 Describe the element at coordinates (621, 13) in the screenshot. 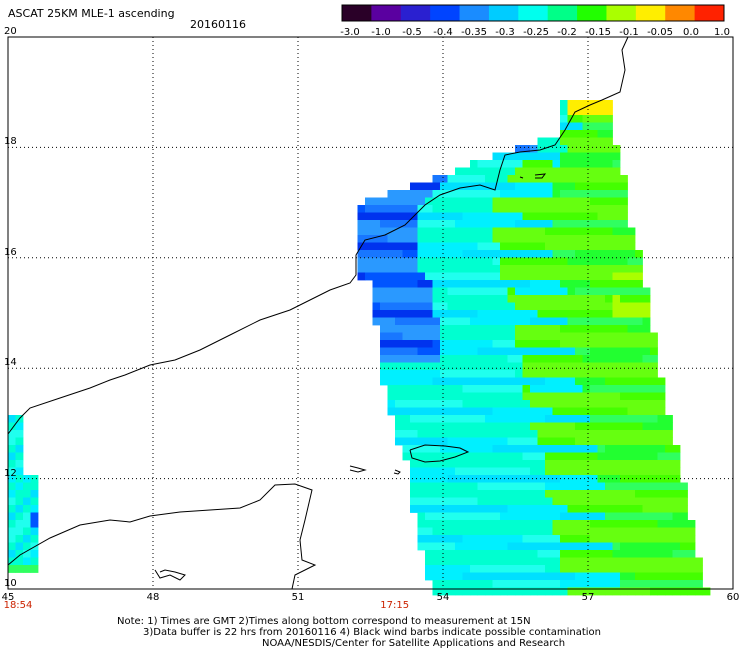

I see `scale-swatch` at that location.